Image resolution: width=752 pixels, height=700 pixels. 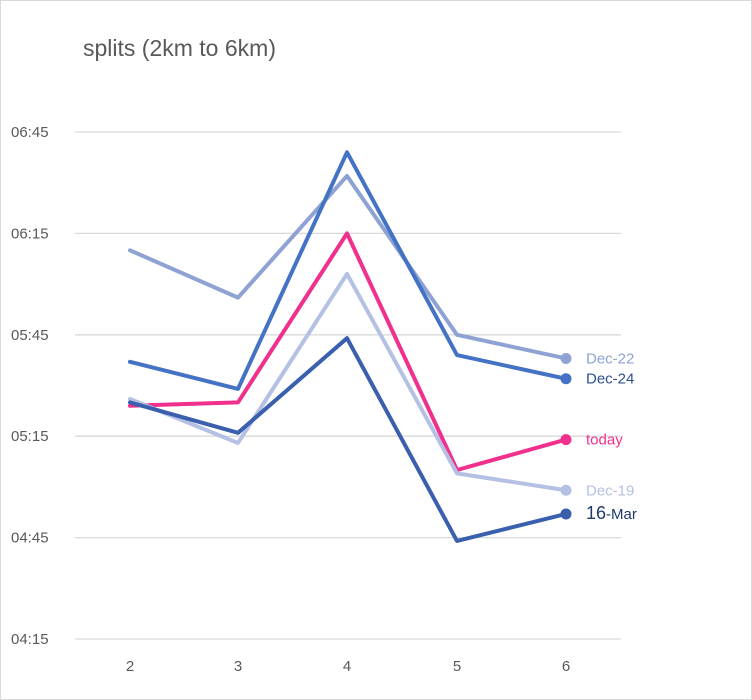 What do you see at coordinates (130, 666) in the screenshot?
I see `x-tick-label: 2` at bounding box center [130, 666].